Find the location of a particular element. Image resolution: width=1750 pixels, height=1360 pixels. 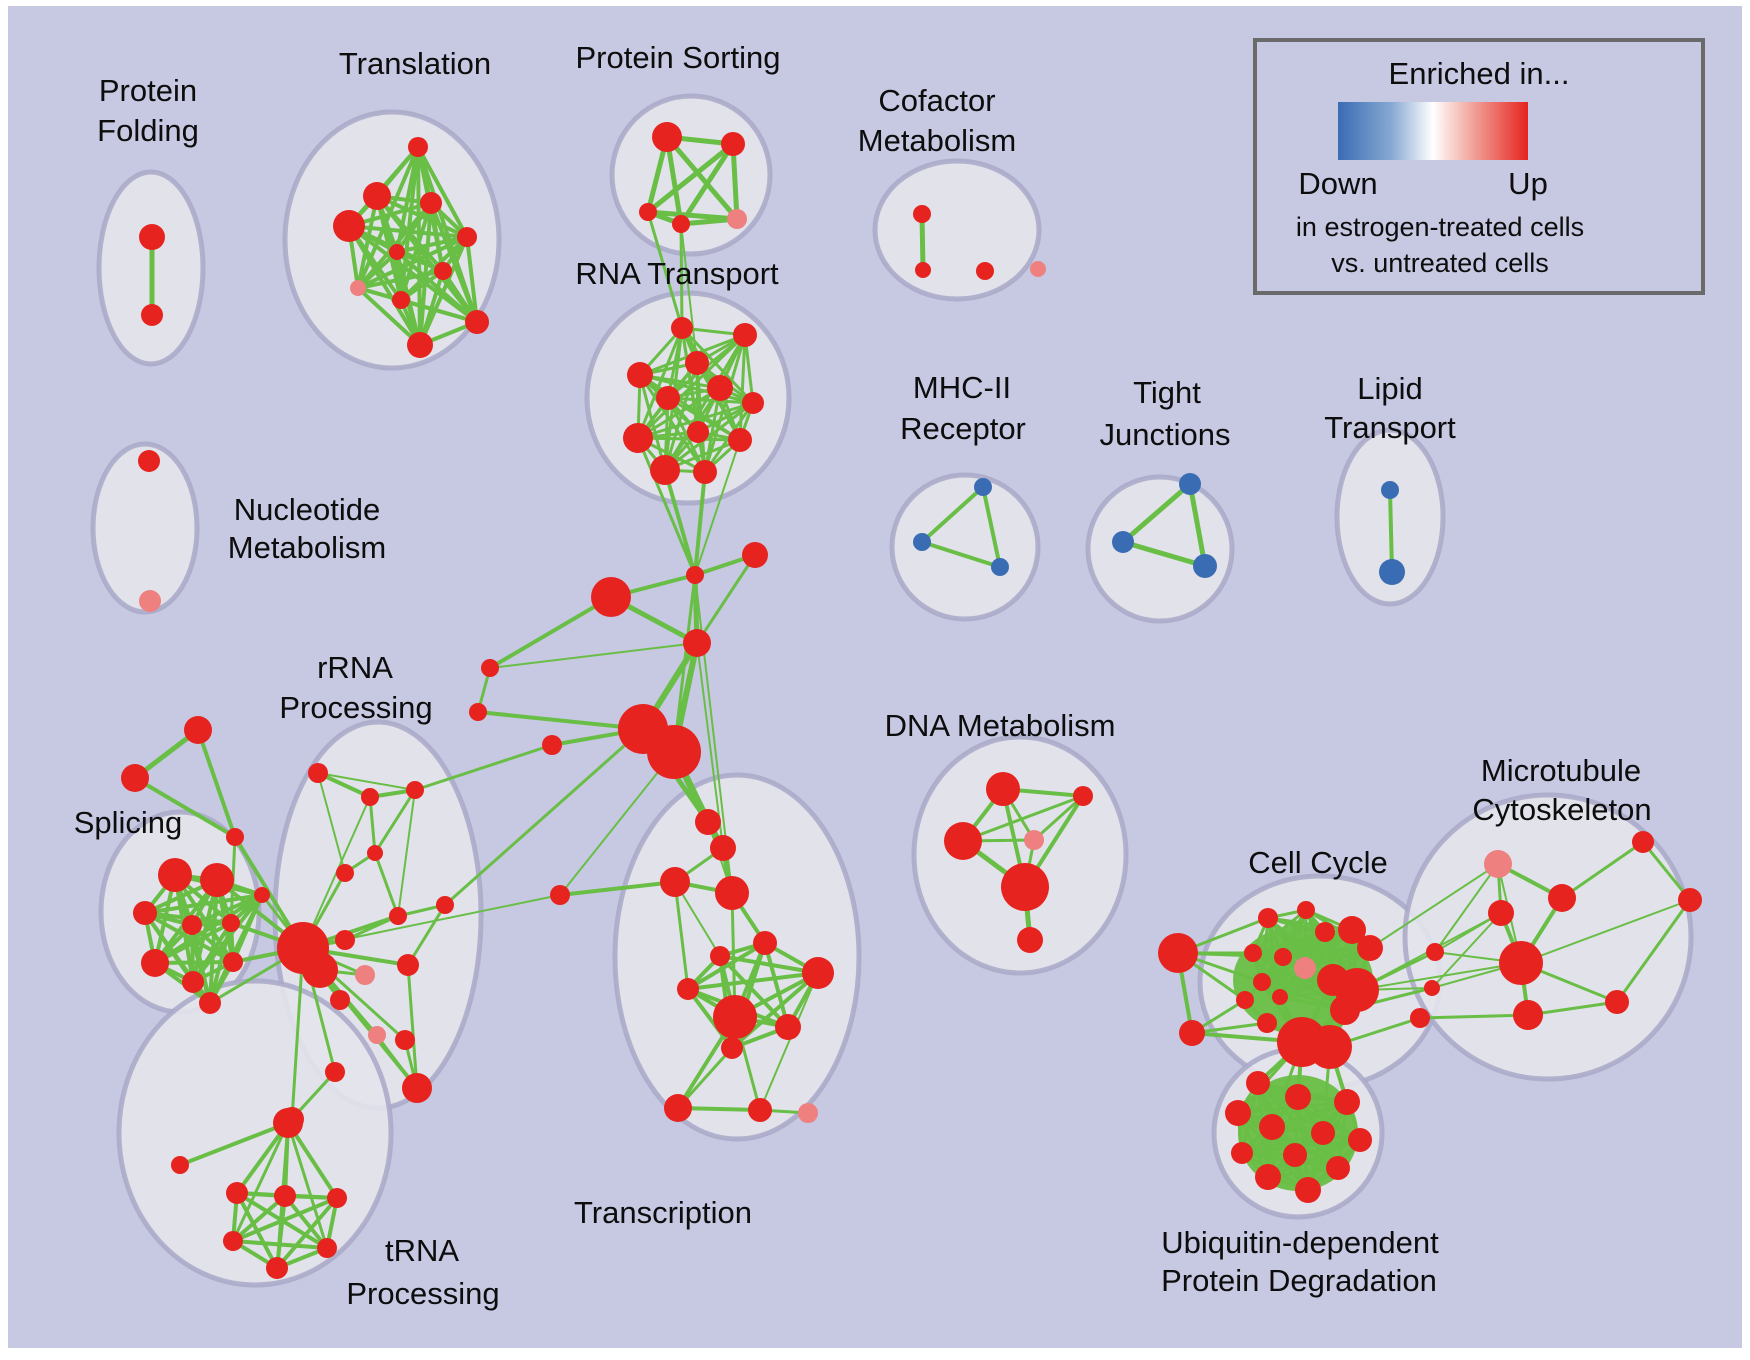

cluster-label-cofactor-metabolism: Cofactor is located at coordinates (936, 100).